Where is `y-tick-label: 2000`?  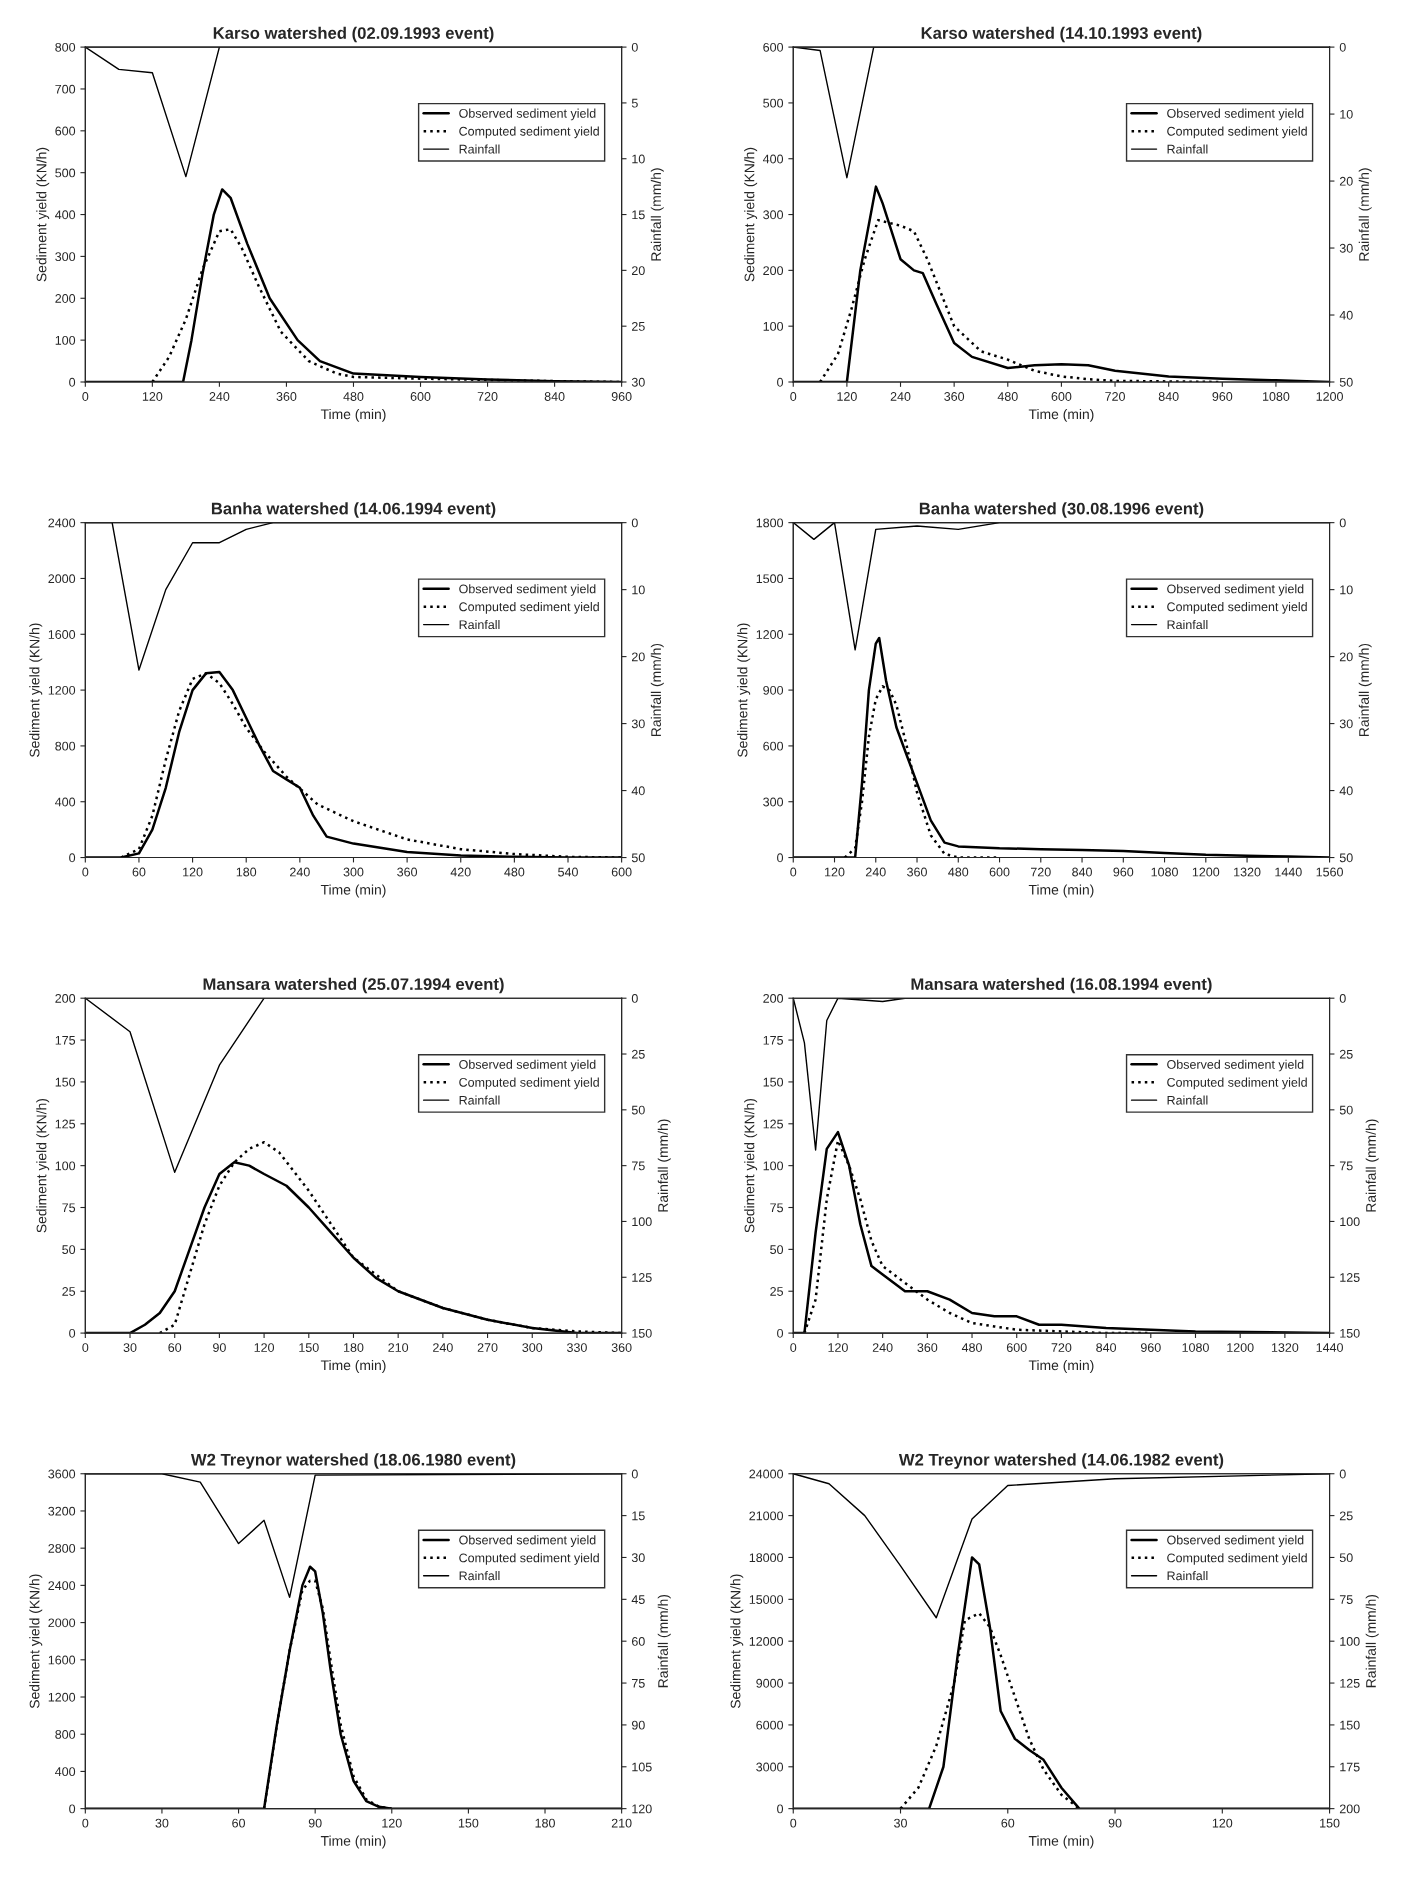 y-tick-label: 2000 is located at coordinates (62, 579).